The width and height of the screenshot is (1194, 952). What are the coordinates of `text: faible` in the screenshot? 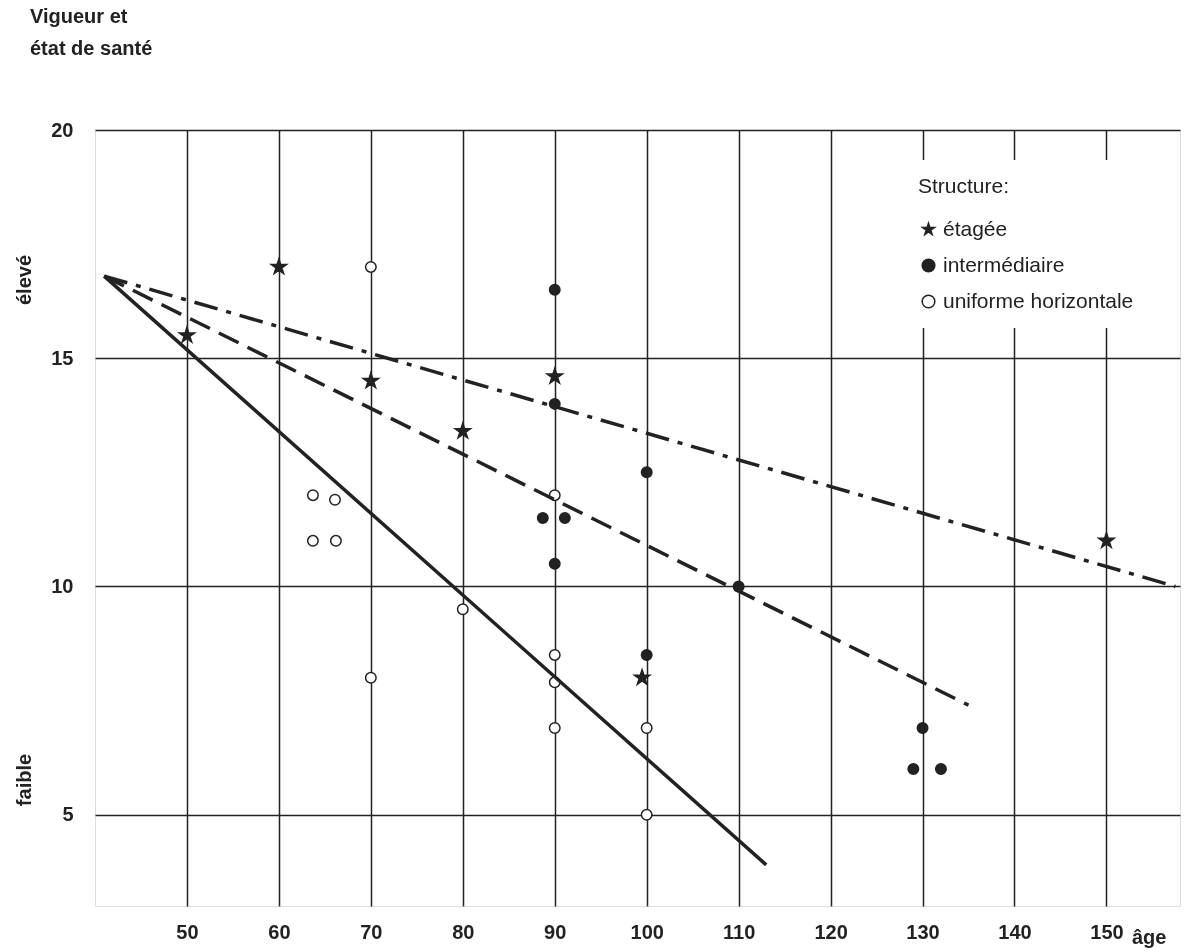 It's located at (24, 780).